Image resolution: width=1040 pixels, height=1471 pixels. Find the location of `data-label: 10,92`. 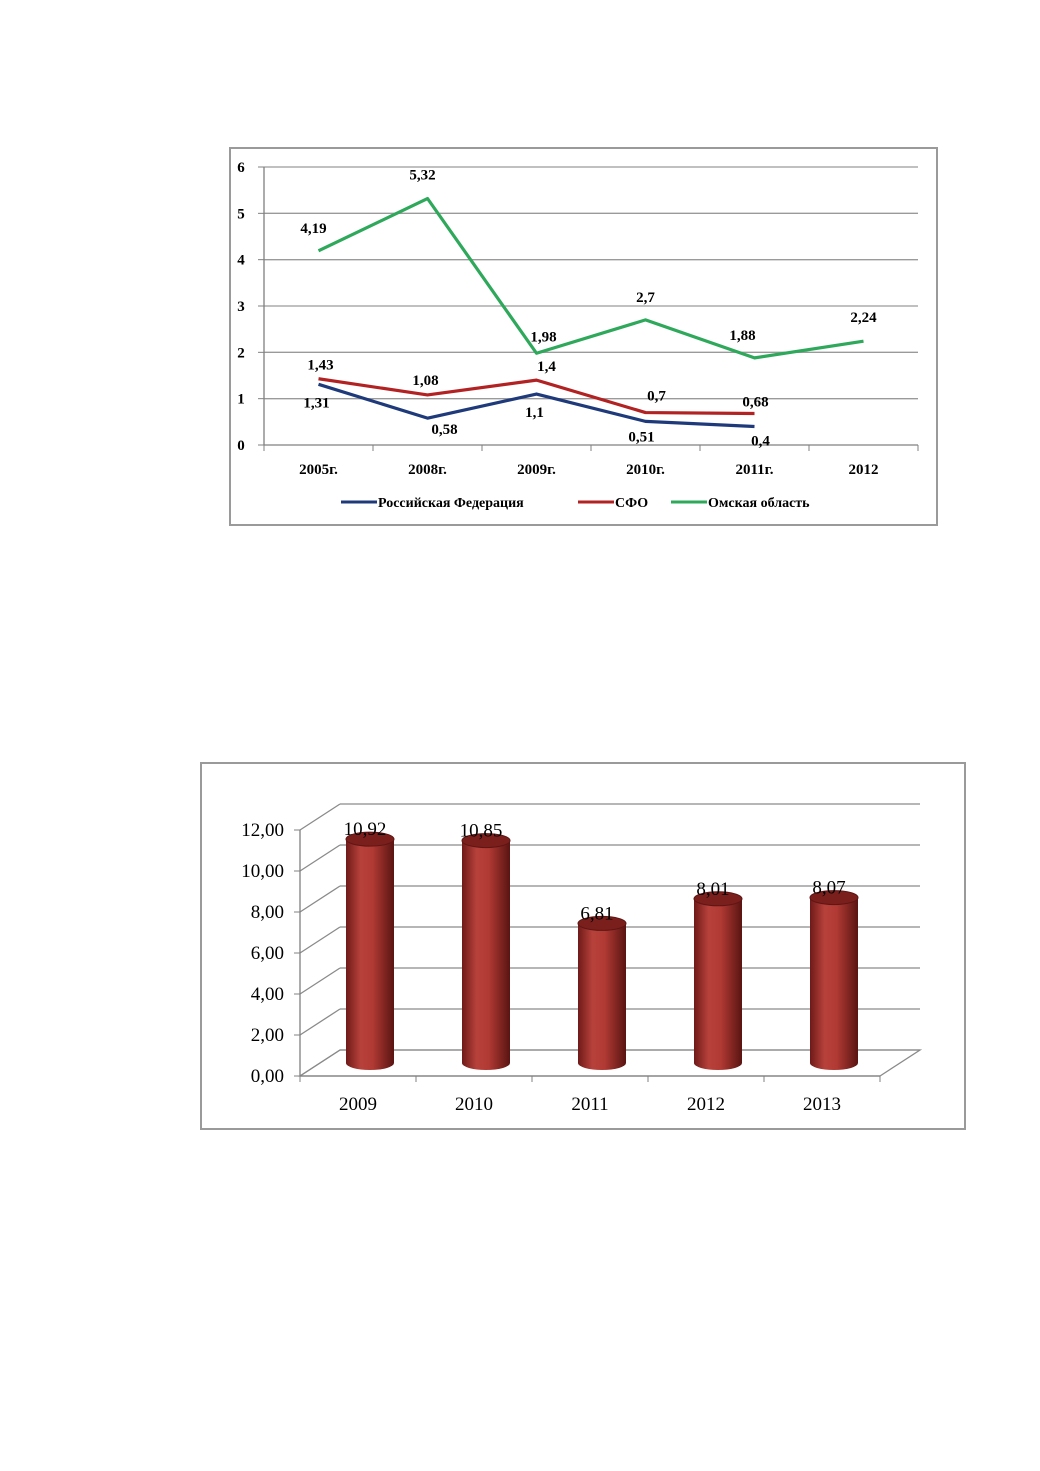

data-label: 10,92 is located at coordinates (365, 829).